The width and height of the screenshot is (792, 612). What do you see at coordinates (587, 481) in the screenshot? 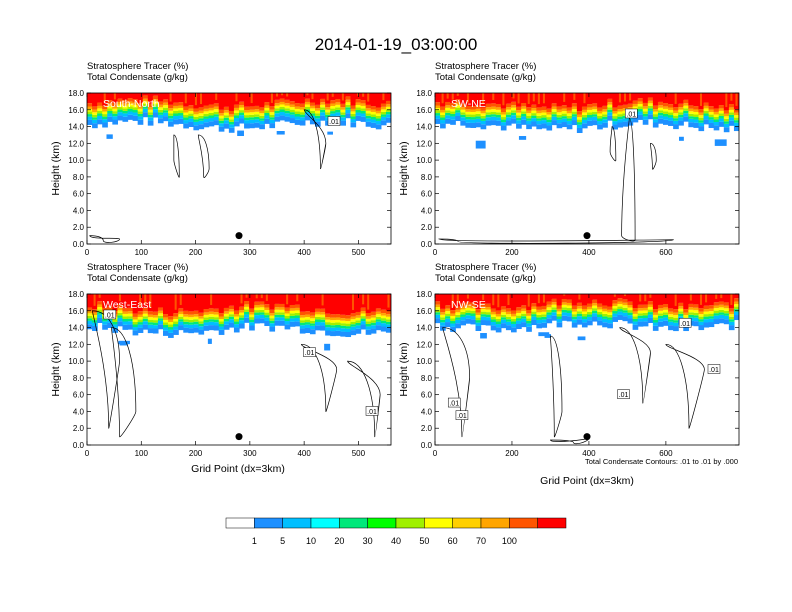
I see `x-axis-title-right: Grid Point (dx=3km)` at bounding box center [587, 481].